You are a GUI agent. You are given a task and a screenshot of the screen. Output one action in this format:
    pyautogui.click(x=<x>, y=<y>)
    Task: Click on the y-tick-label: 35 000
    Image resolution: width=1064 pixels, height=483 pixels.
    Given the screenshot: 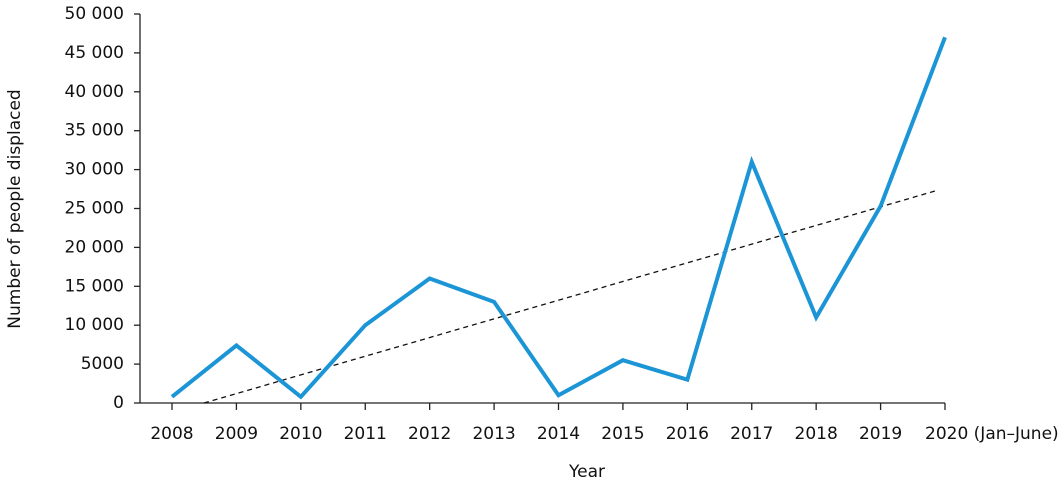 What is the action you would take?
    pyautogui.click(x=94, y=131)
    